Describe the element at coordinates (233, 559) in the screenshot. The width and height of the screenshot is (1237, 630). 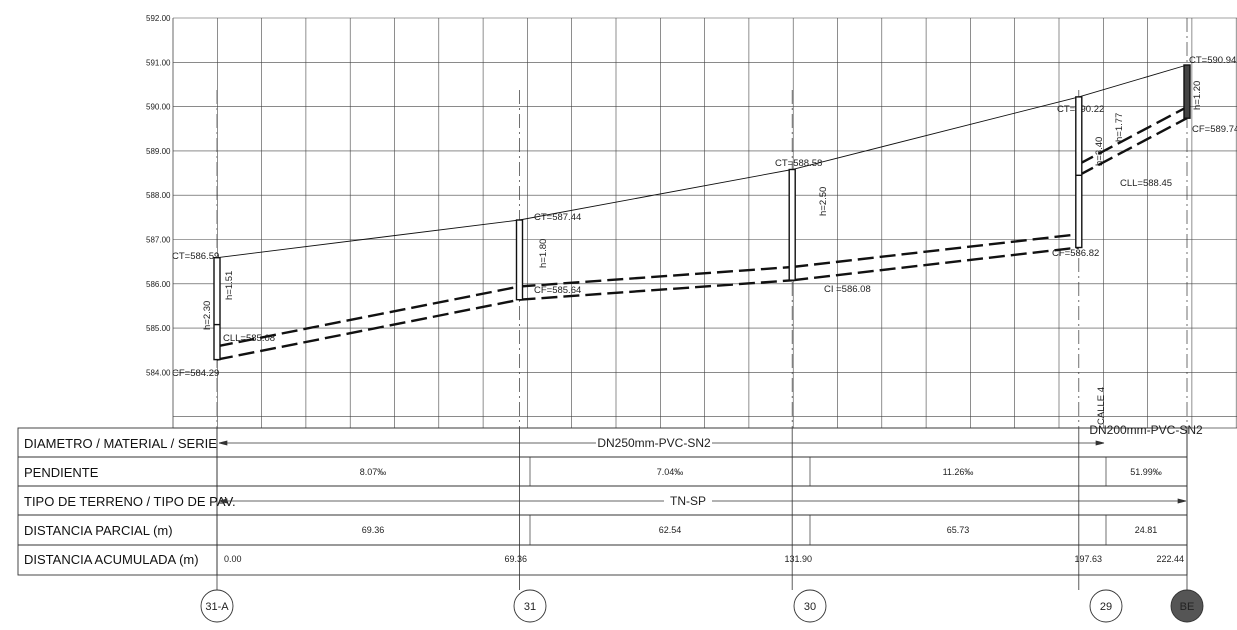
I see `cumulative-distance-cell: 0.00` at that location.